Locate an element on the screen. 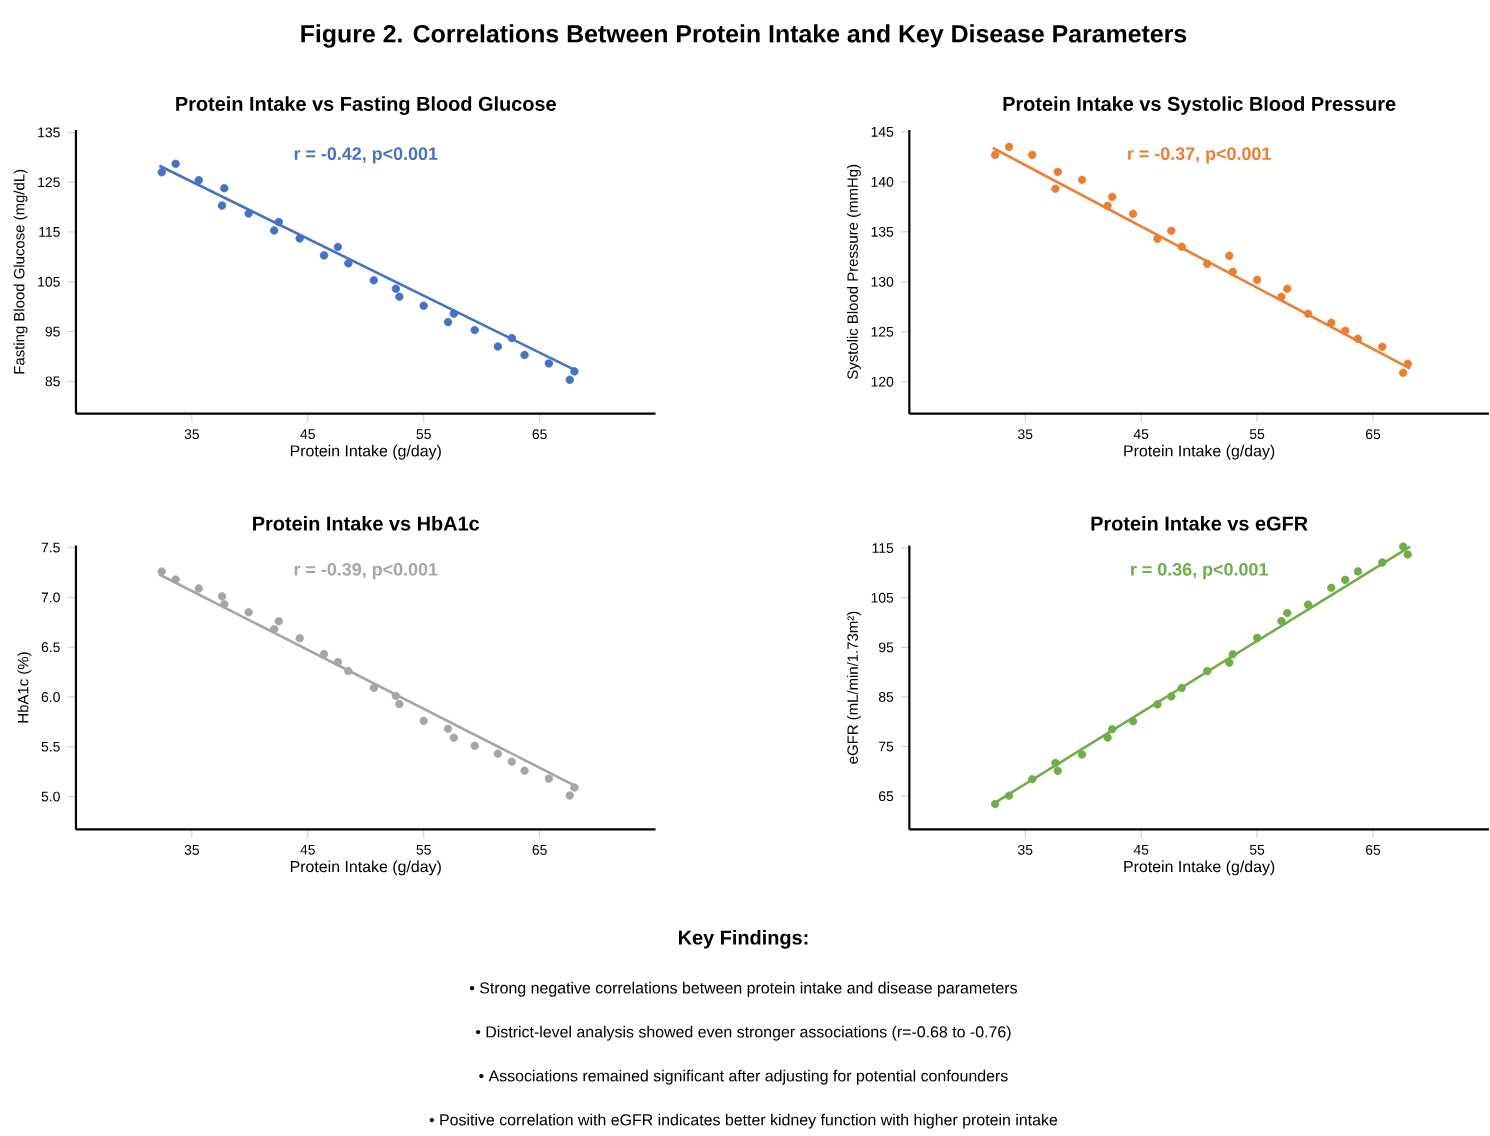  chart-title: Protein Intake vs Systolic Blood Pressure is located at coordinates (1199, 106).